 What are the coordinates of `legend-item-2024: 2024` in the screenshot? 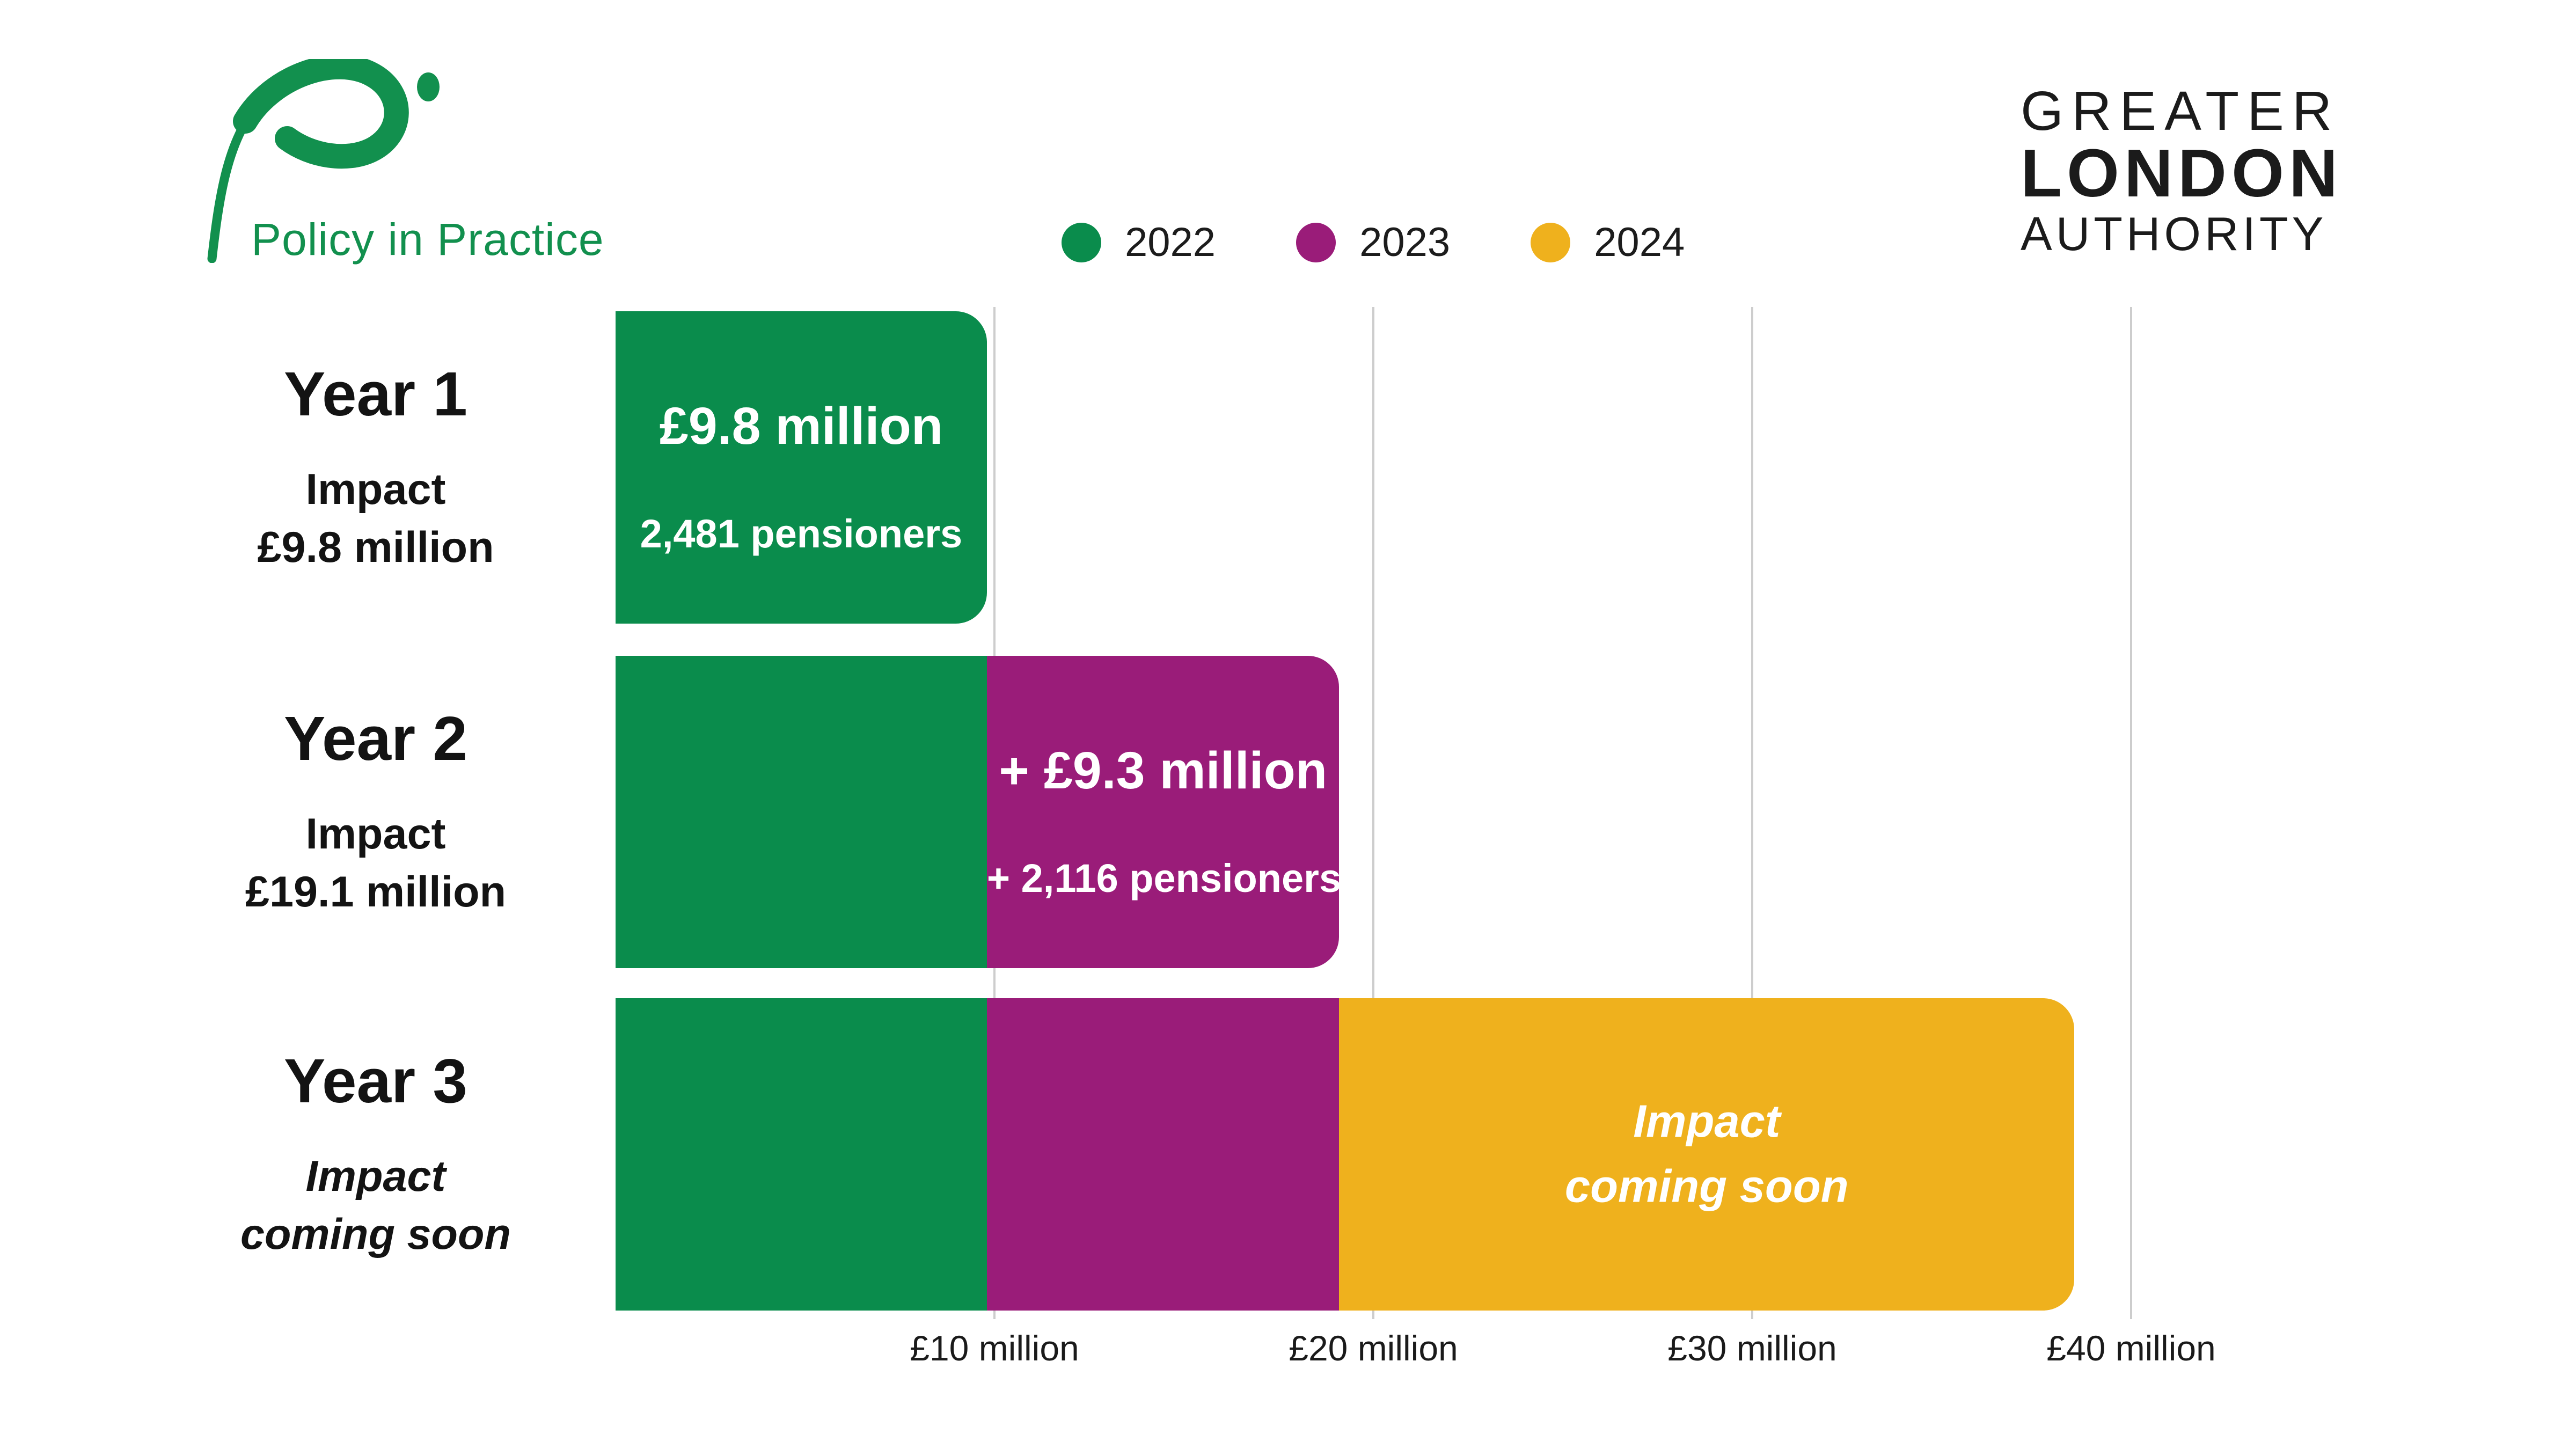 It's located at (1608, 242).